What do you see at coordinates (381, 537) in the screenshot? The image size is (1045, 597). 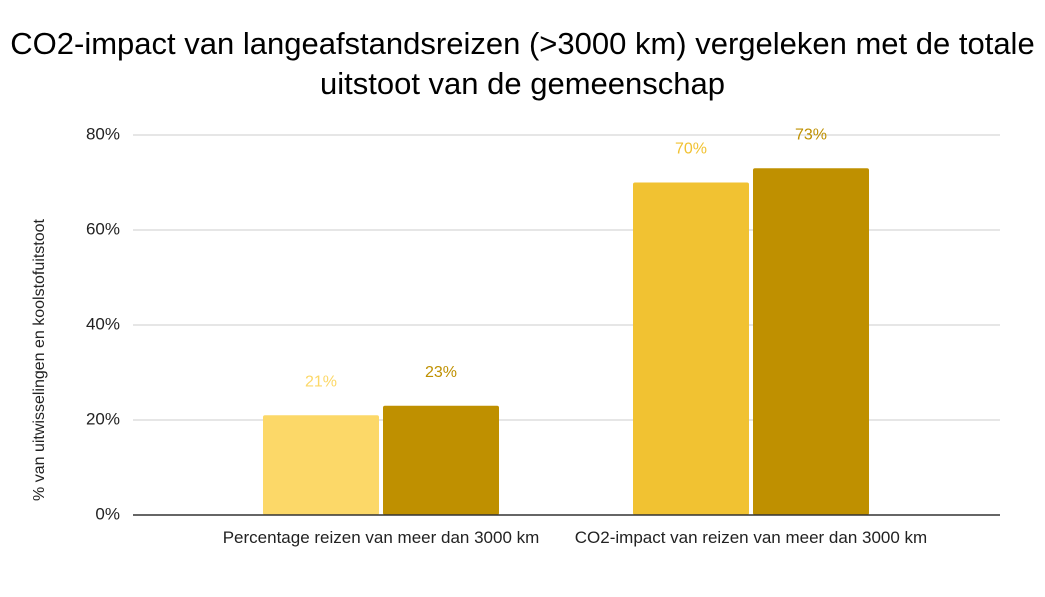 I see `x-tick-label: Percentage reizen van meer dan 3000 km` at bounding box center [381, 537].